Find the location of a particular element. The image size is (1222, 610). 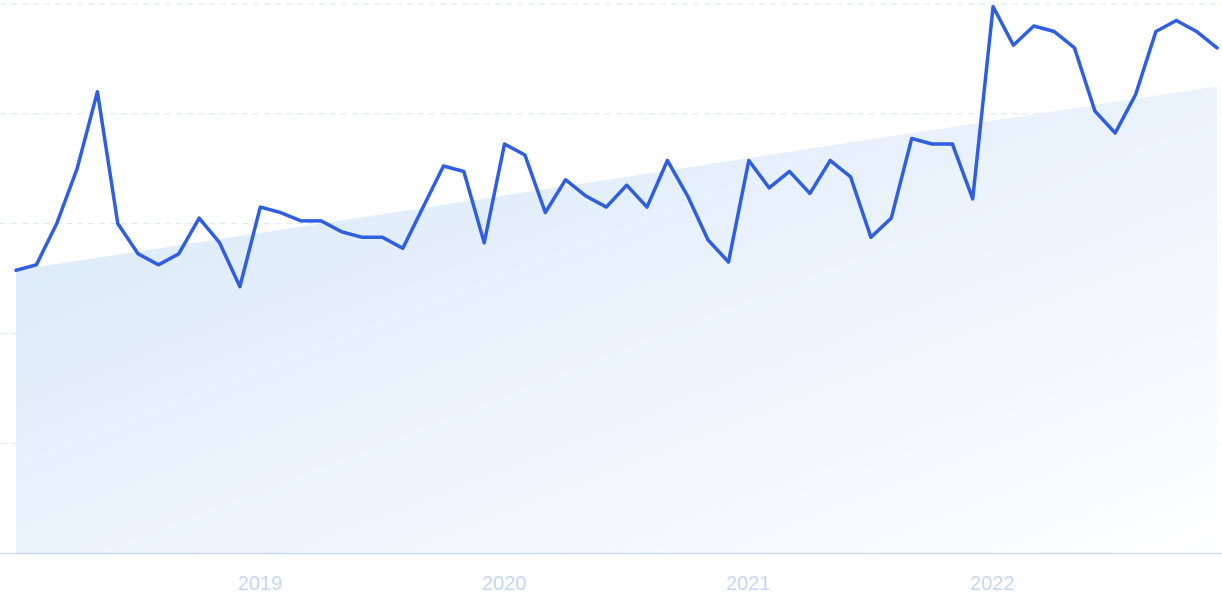

x-axis: 2019 2020 2021 2022 is located at coordinates (611, 573).